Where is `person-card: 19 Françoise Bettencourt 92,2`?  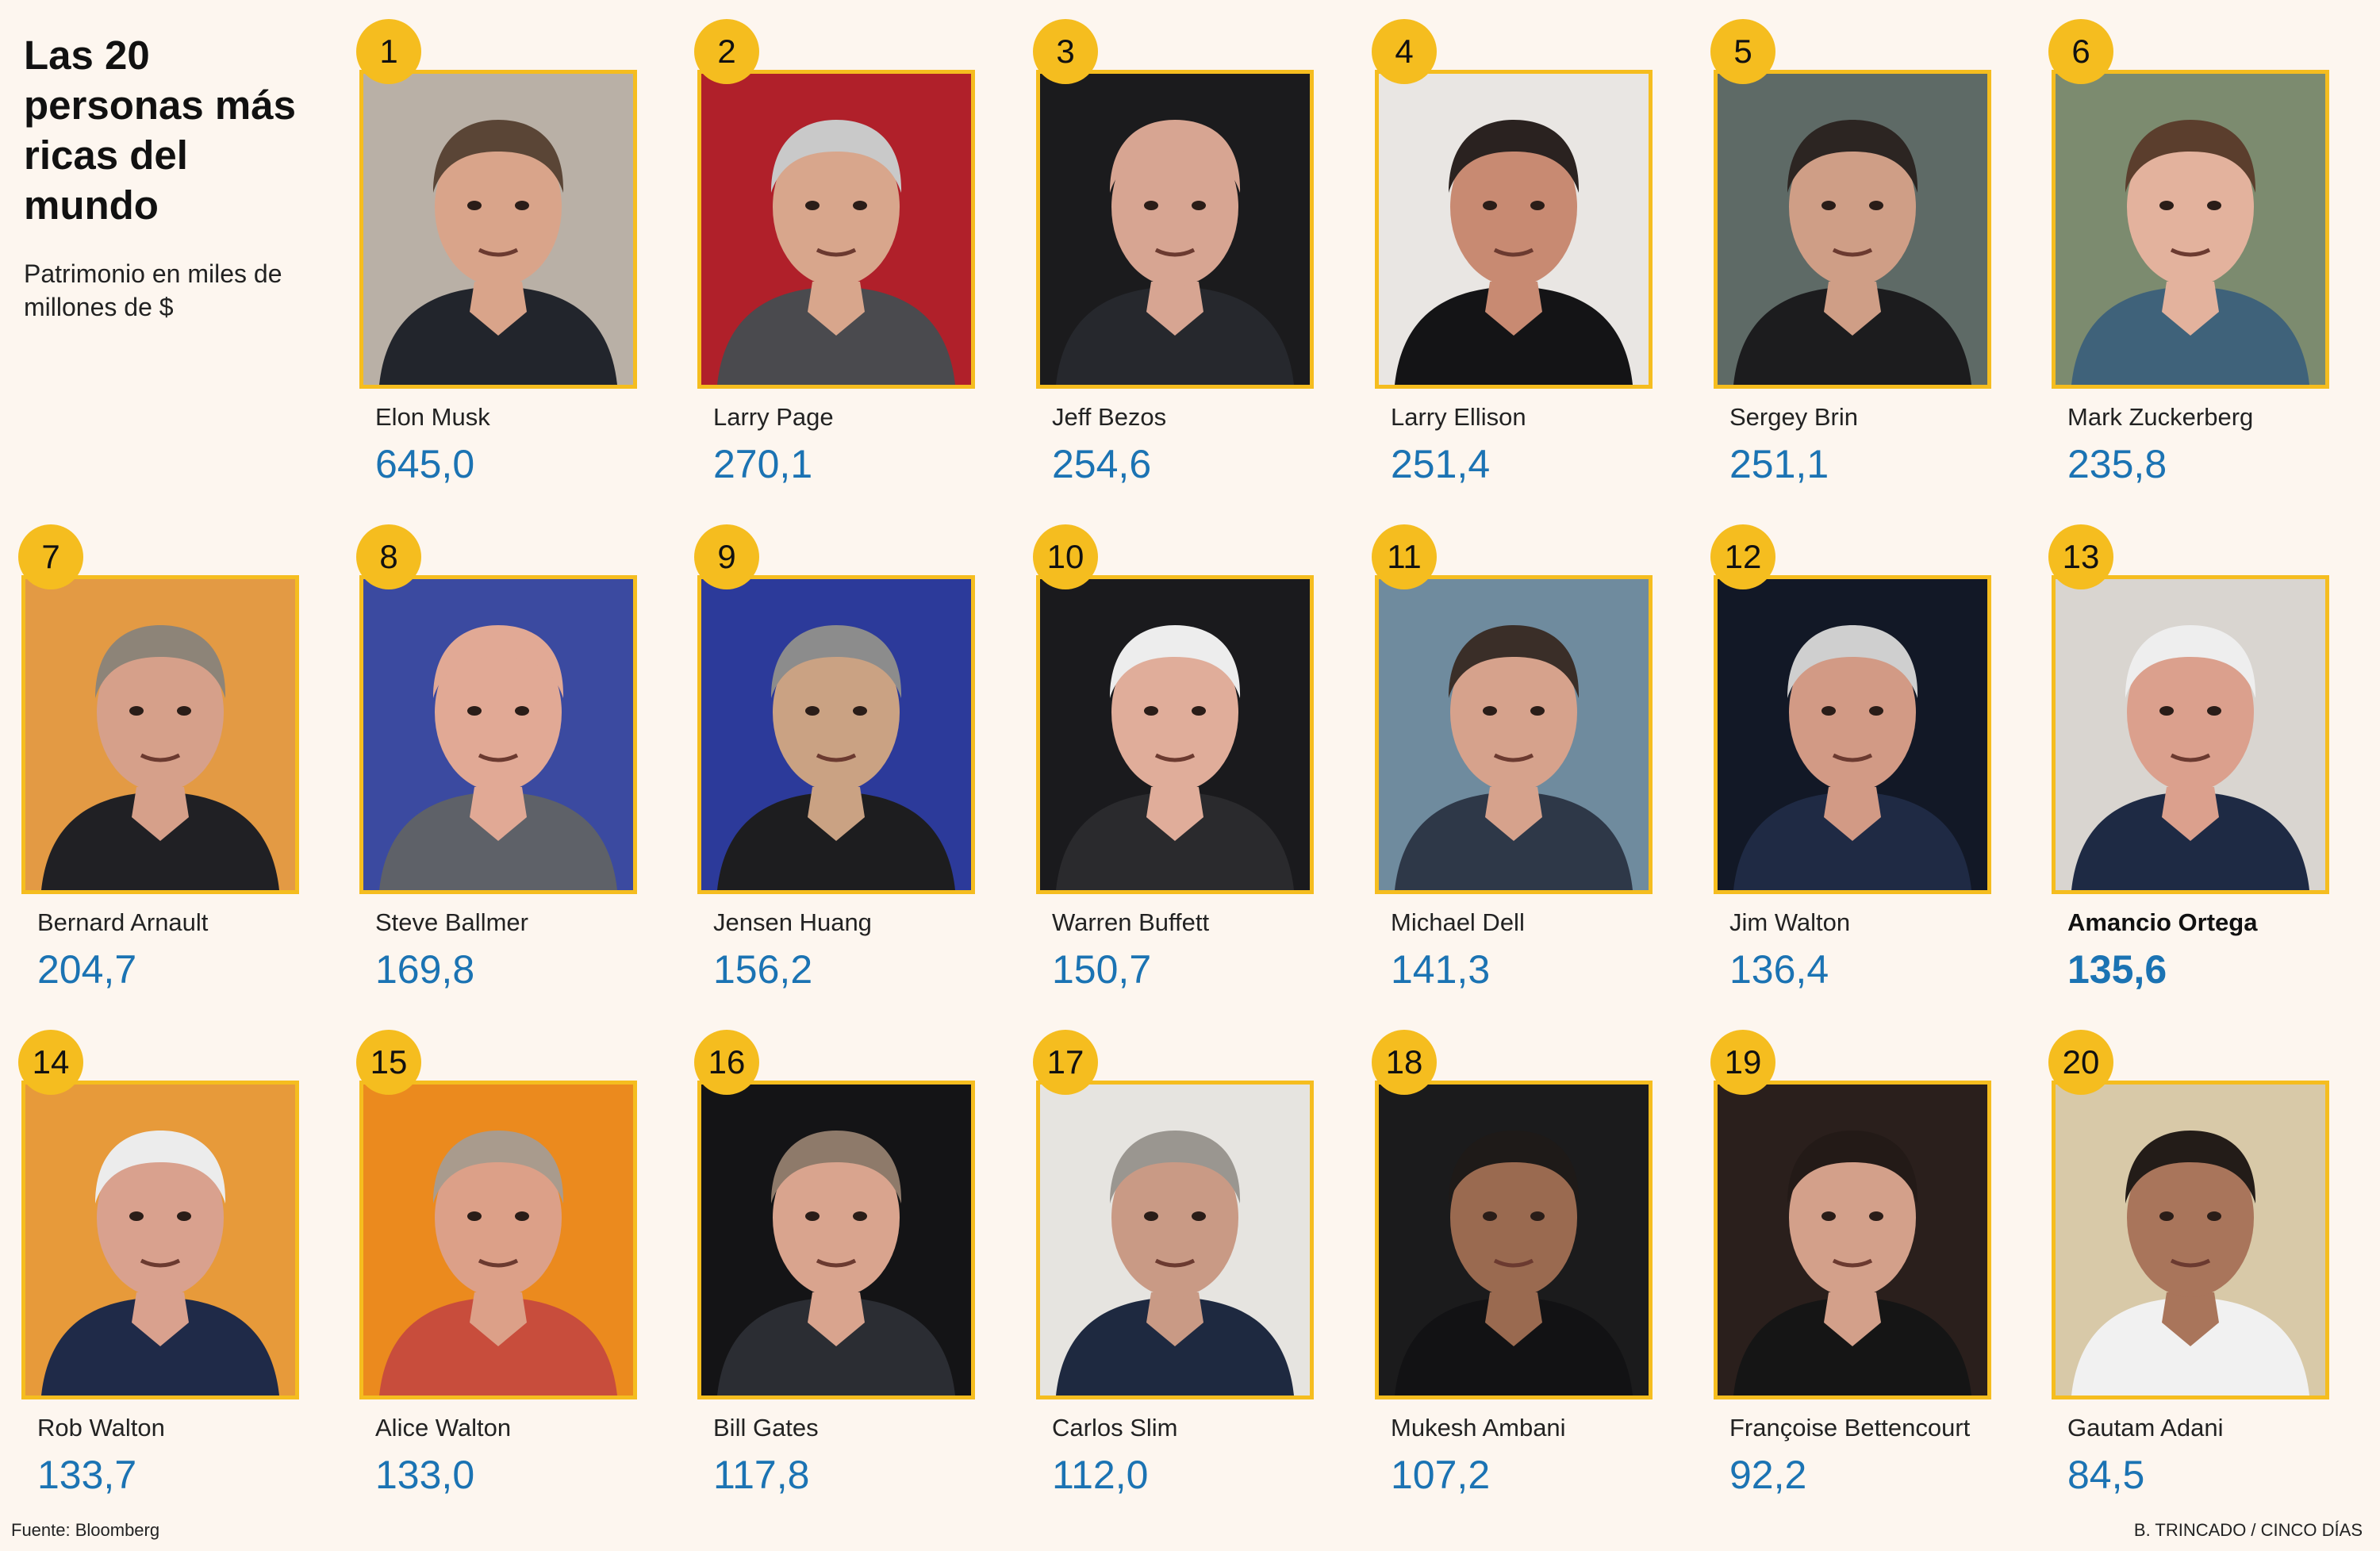
person-card: 19 Françoise Bettencourt 92,2 is located at coordinates (1850, 1263).